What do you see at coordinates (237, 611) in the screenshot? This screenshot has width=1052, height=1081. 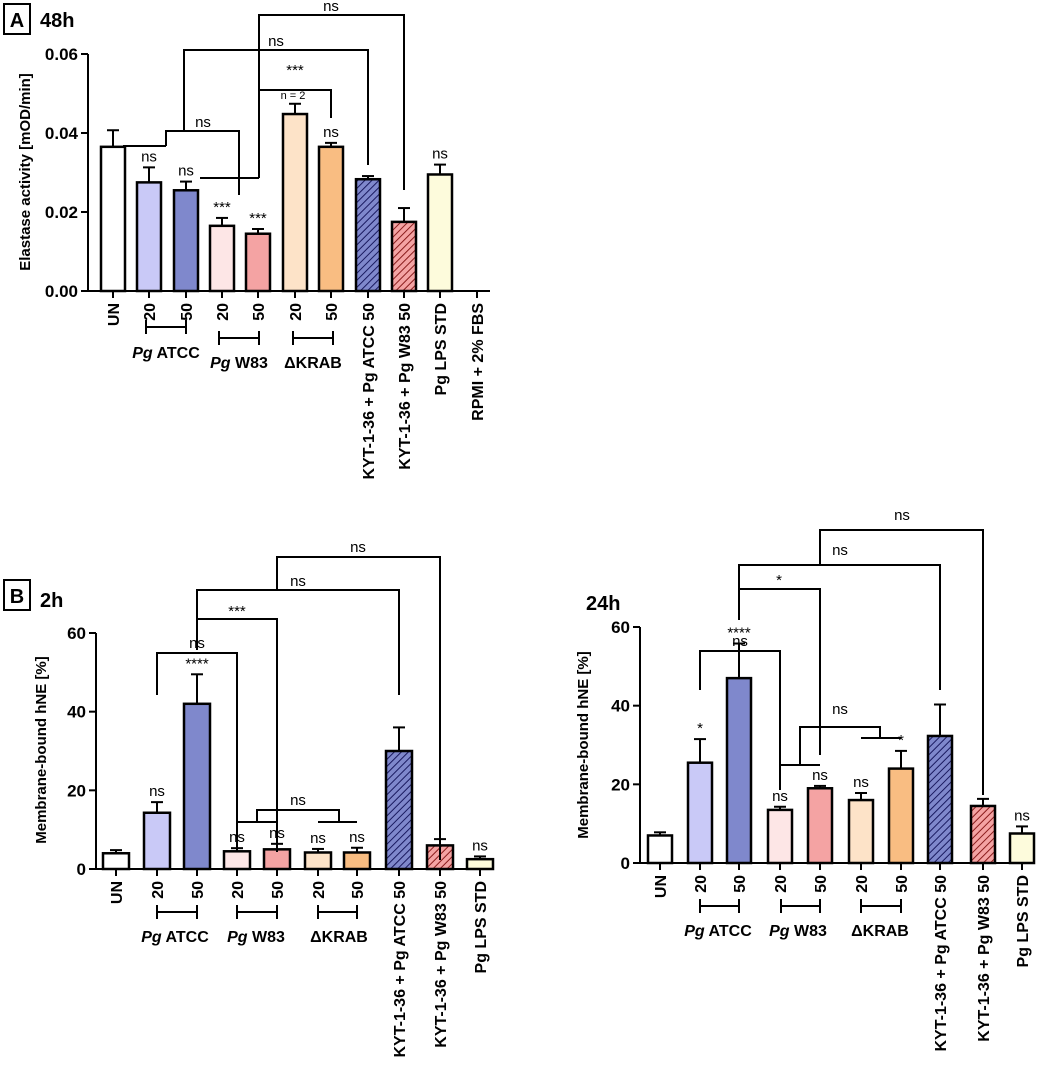 I see `comparison-label-2: ***` at bounding box center [237, 611].